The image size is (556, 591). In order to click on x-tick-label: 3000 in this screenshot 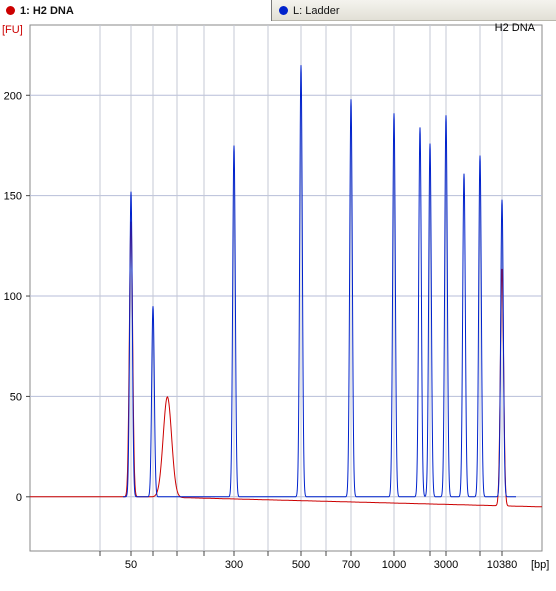, I will do `click(446, 565)`.